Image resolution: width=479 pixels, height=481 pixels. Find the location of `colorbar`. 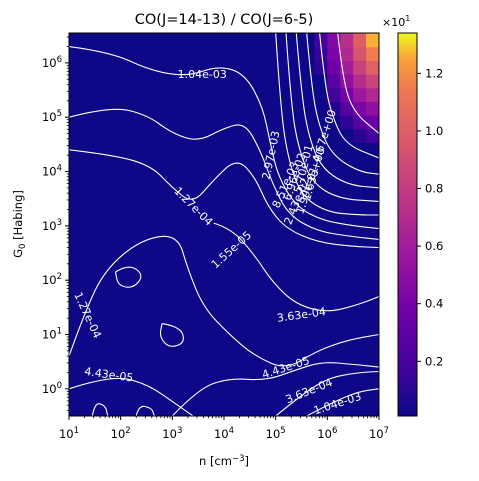

colorbar is located at coordinates (407, 224).